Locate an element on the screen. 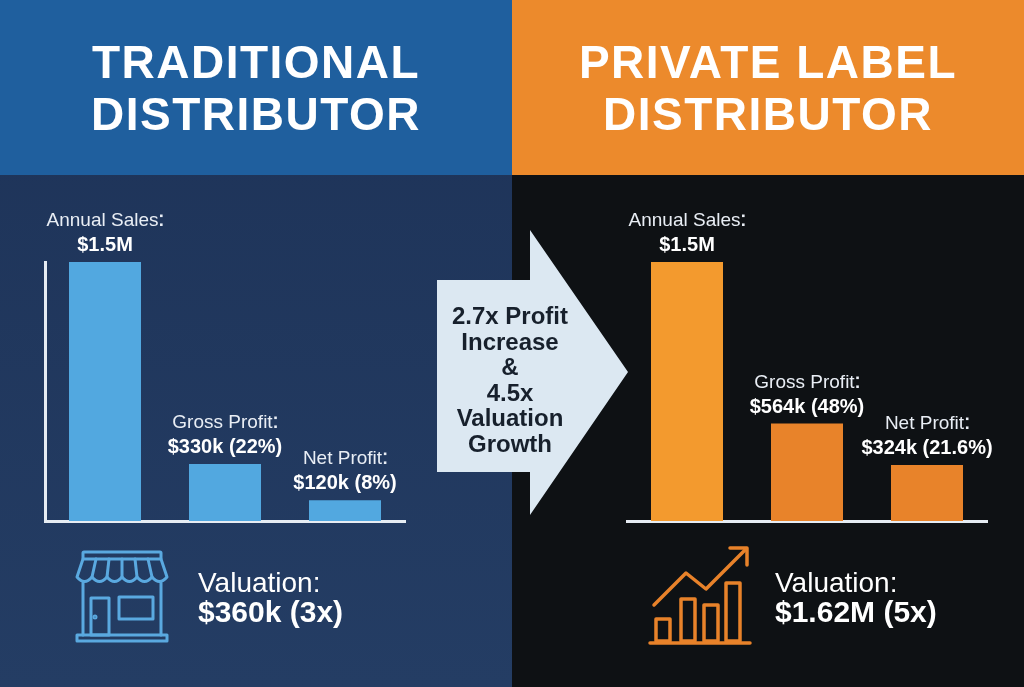  text: 2.7x Profit Increase is located at coordinates (510, 328).